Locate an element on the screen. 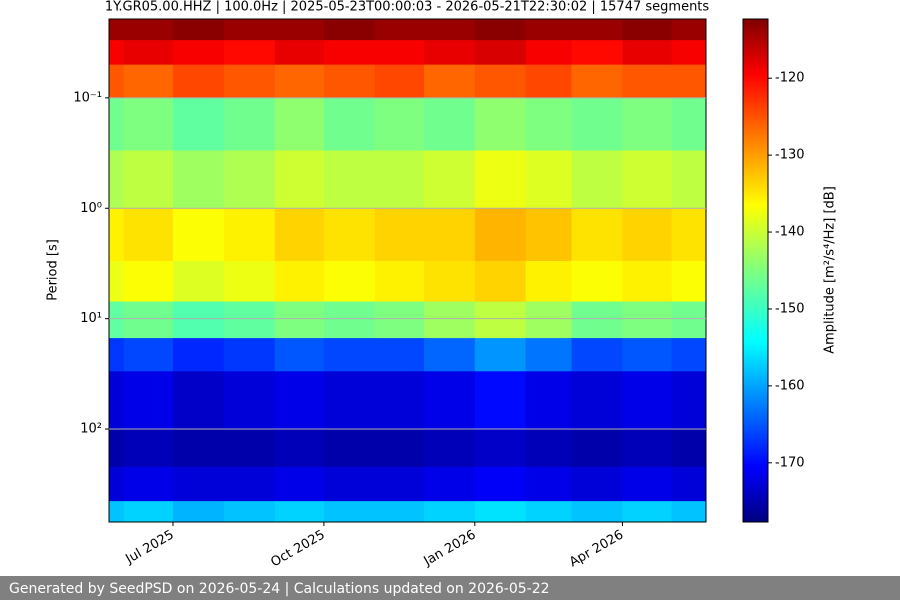 The height and width of the screenshot is (600, 900). colorbar-tick-label: -120 is located at coordinates (790, 78).